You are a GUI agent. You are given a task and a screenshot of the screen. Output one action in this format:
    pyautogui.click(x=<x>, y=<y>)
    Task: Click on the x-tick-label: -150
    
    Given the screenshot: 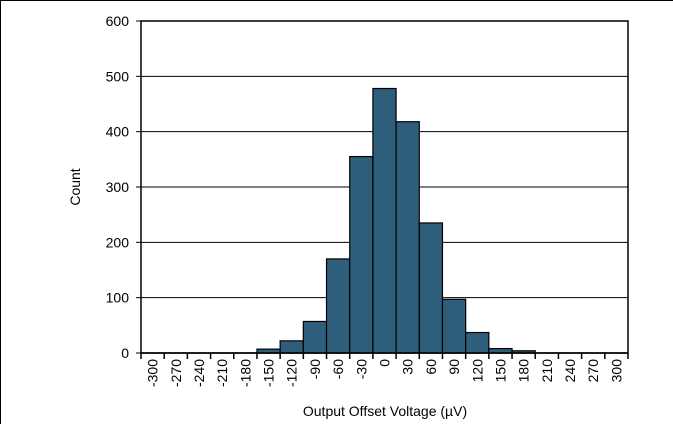 What is the action you would take?
    pyautogui.click(x=269, y=373)
    